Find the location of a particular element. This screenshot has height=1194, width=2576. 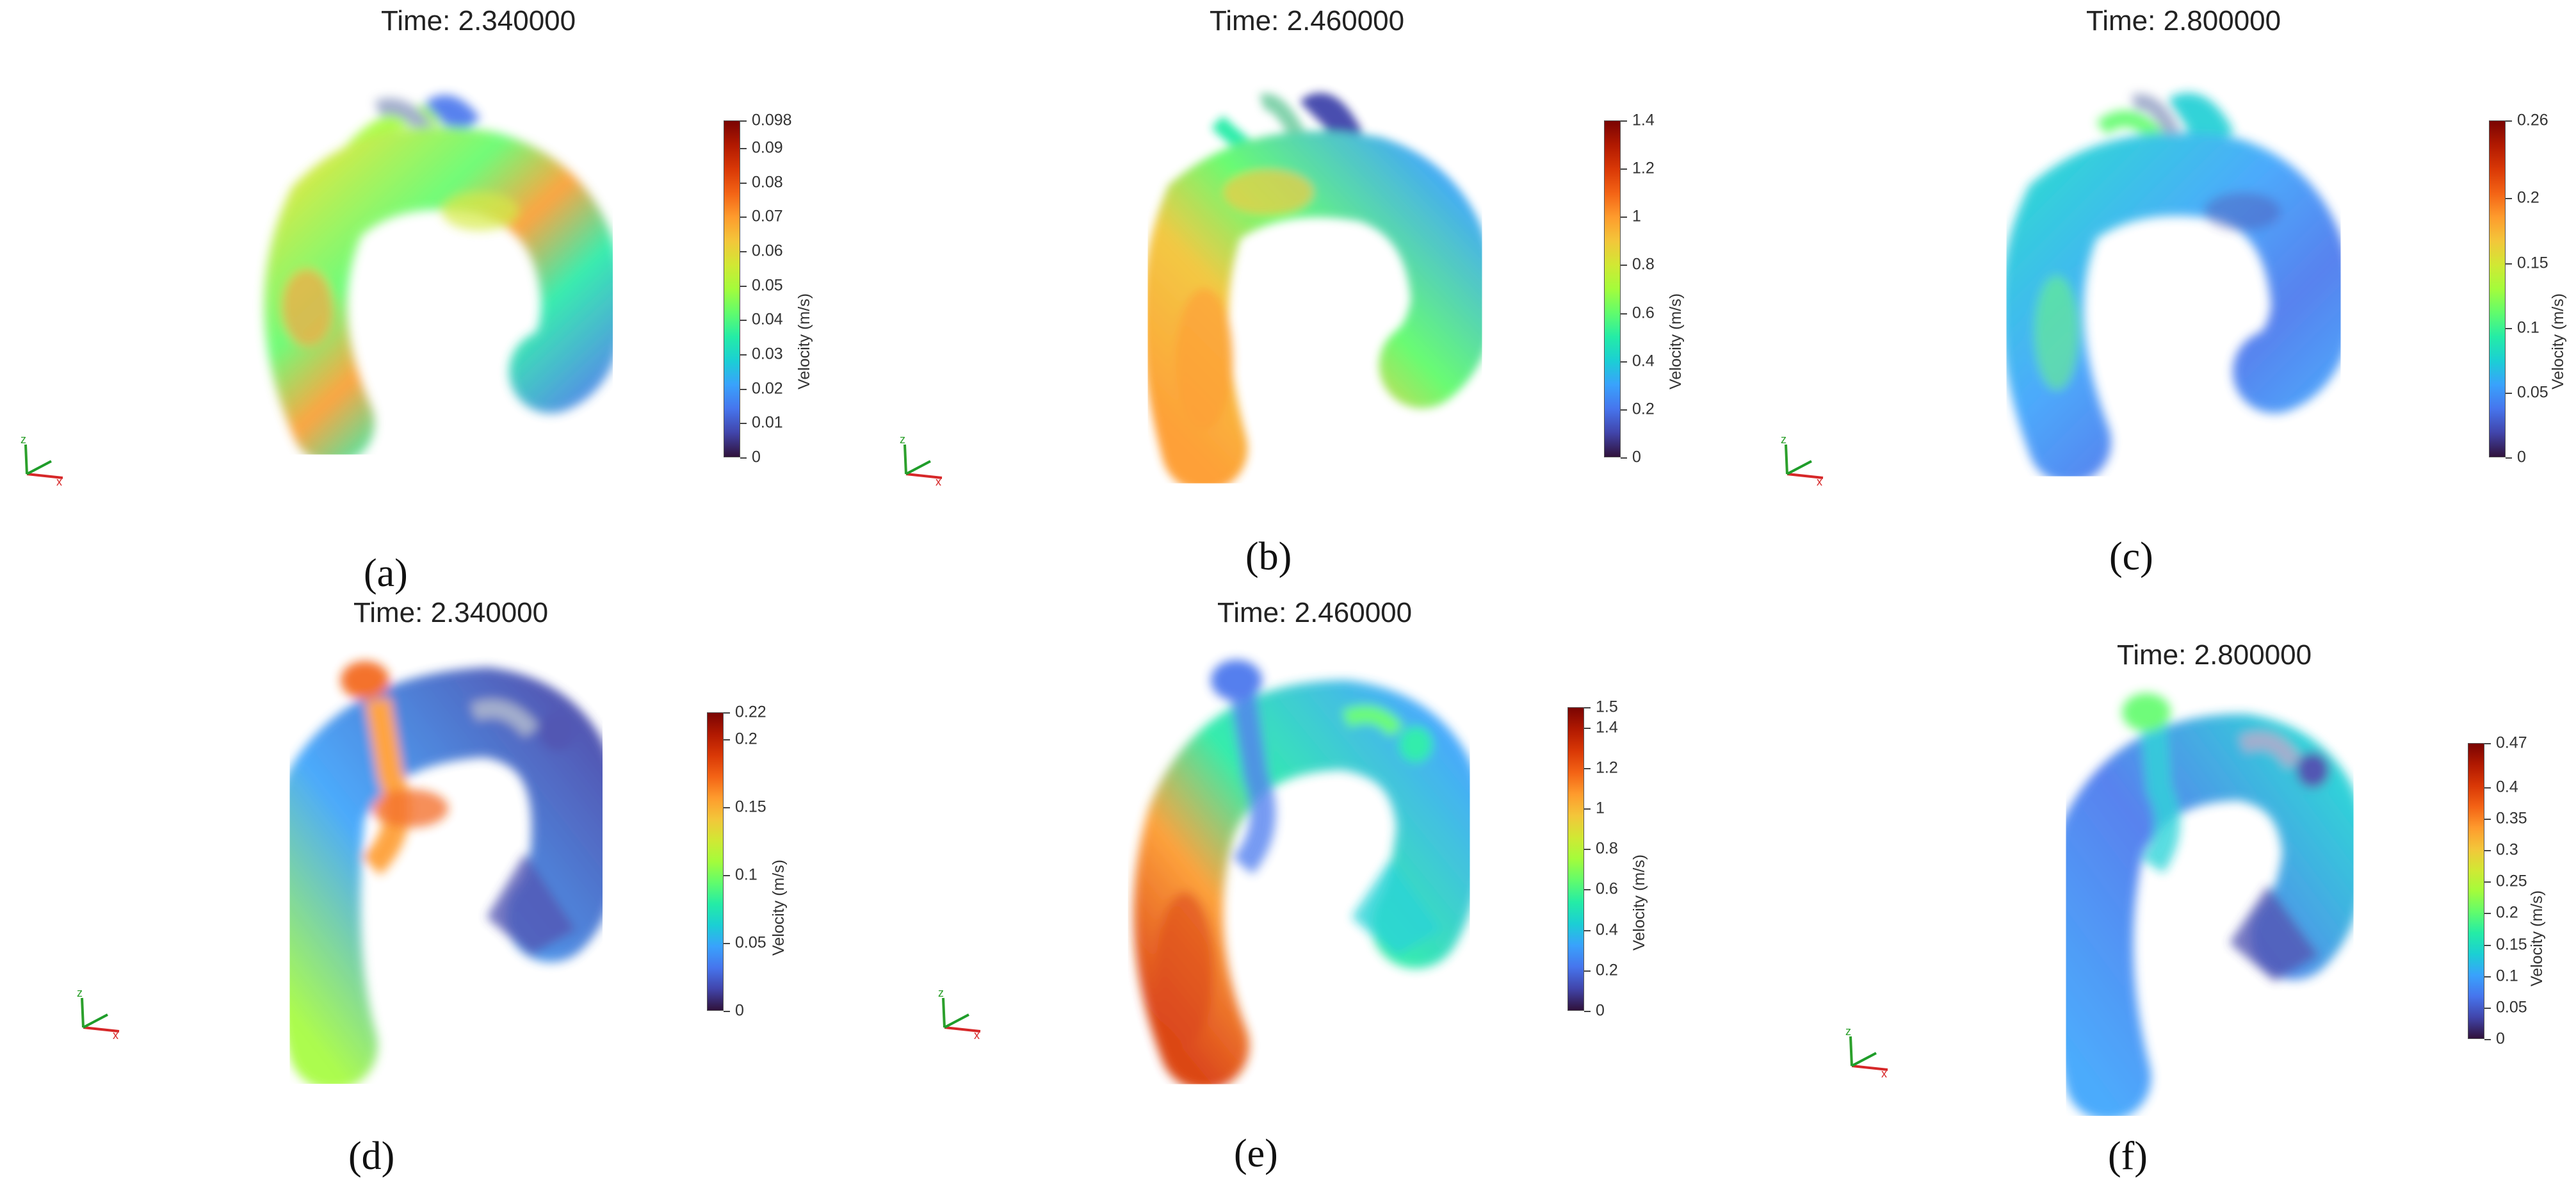

colorbar-tick-label: 0.09 is located at coordinates (767, 147).